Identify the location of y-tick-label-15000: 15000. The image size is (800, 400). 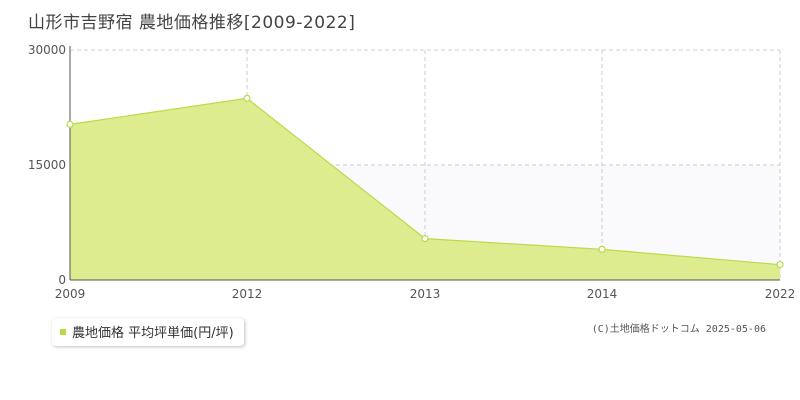
(47, 165).